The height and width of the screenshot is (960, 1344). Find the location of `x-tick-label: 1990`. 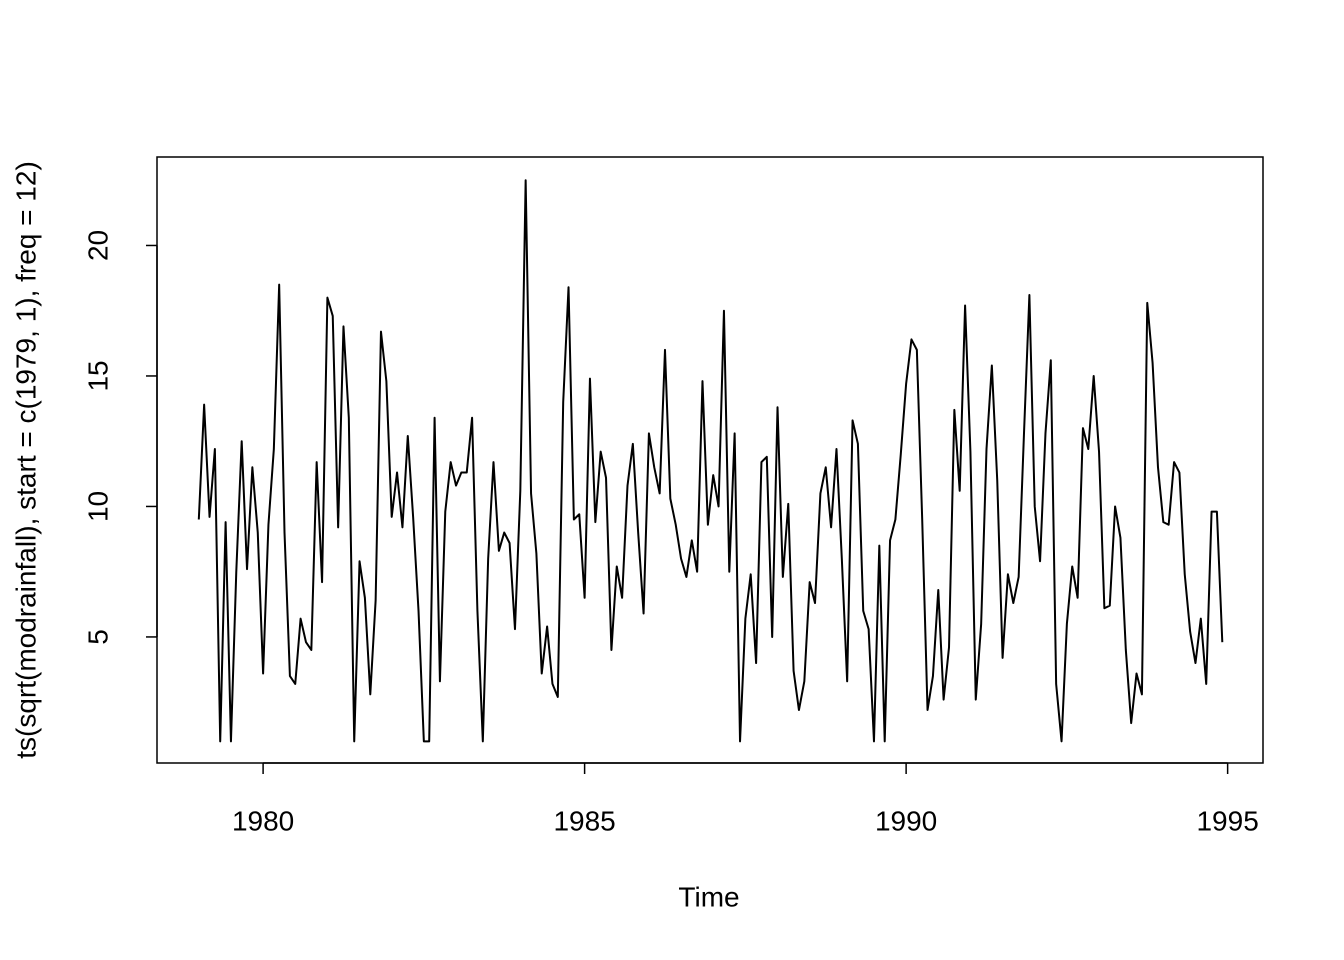

x-tick-label: 1990 is located at coordinates (906, 820).